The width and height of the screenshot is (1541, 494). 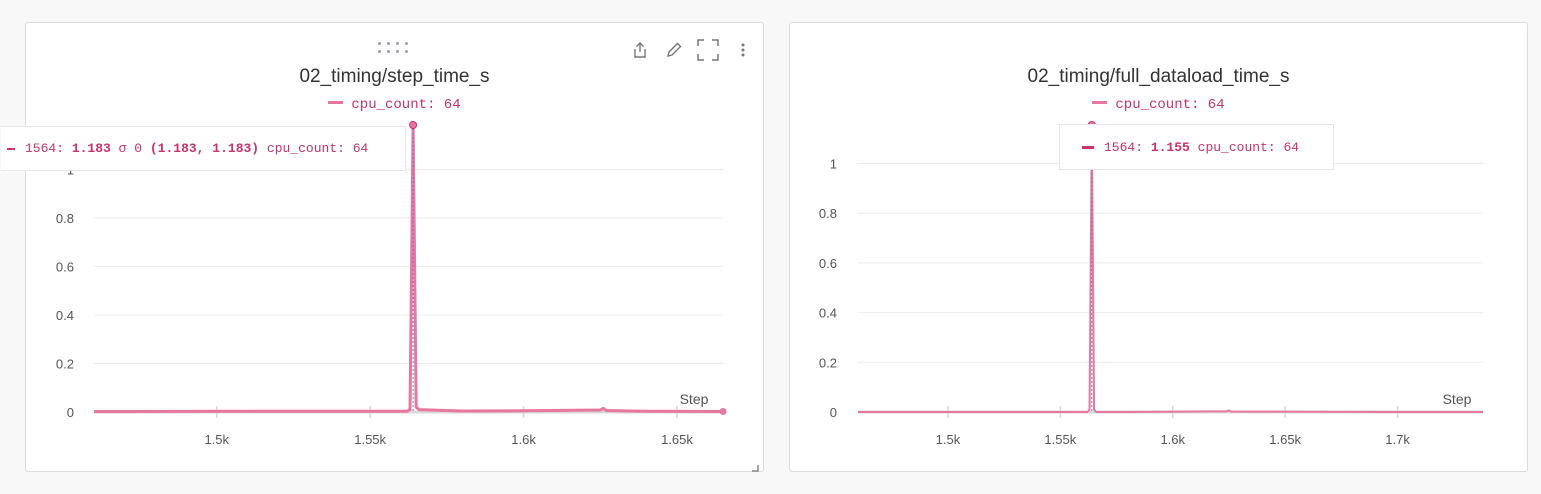 I want to click on edit-icon, so click(x=674, y=50).